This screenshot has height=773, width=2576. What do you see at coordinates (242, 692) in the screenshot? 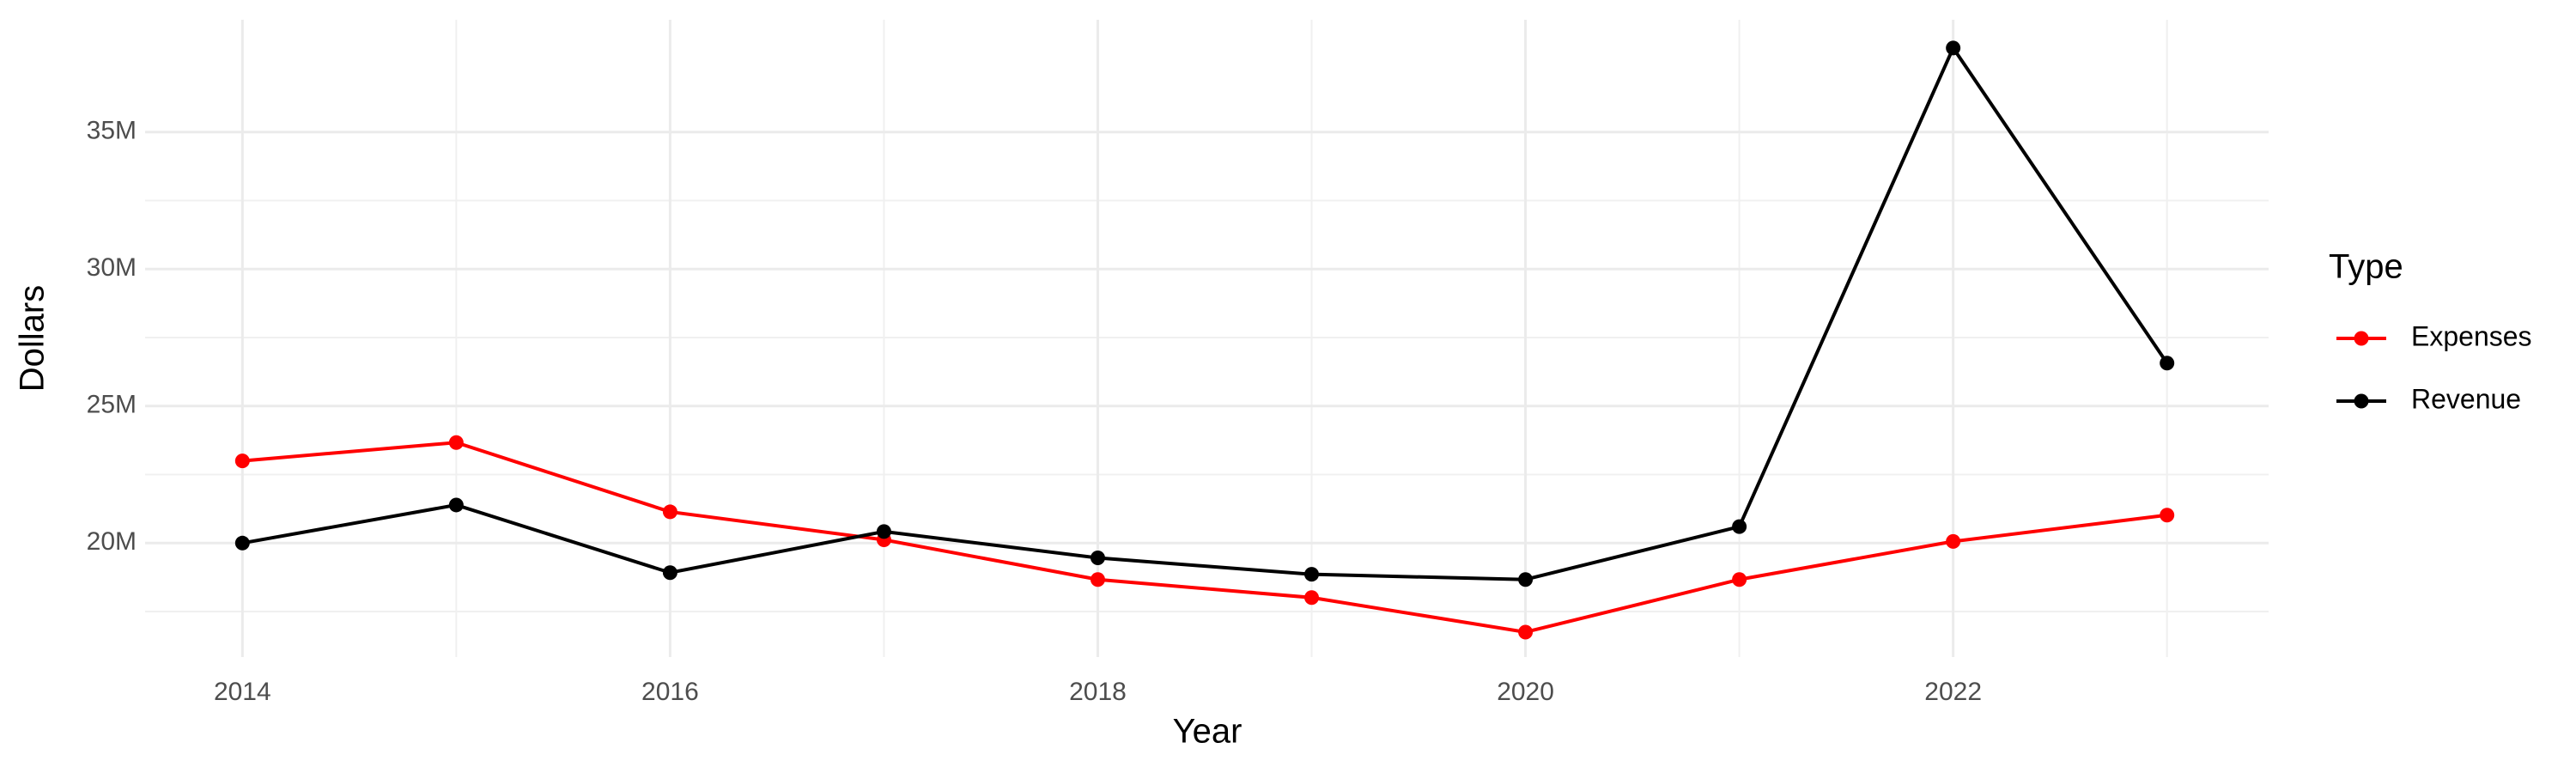
I see `x-tick-label: 2014` at bounding box center [242, 692].